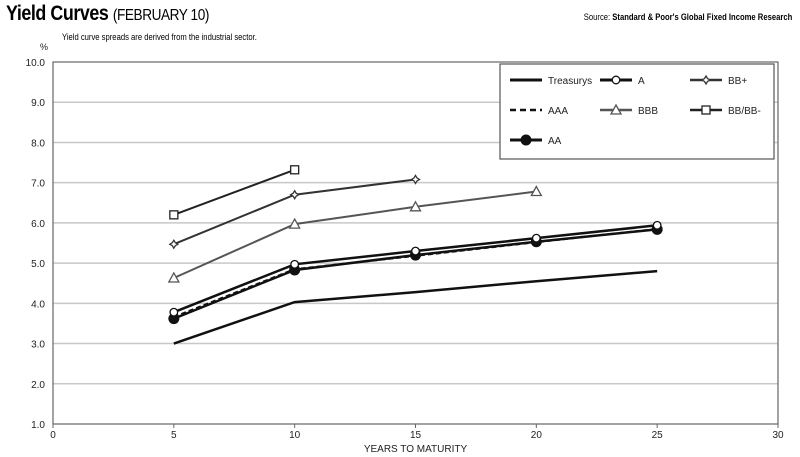  I want to click on legend-item: A, so click(622, 81).